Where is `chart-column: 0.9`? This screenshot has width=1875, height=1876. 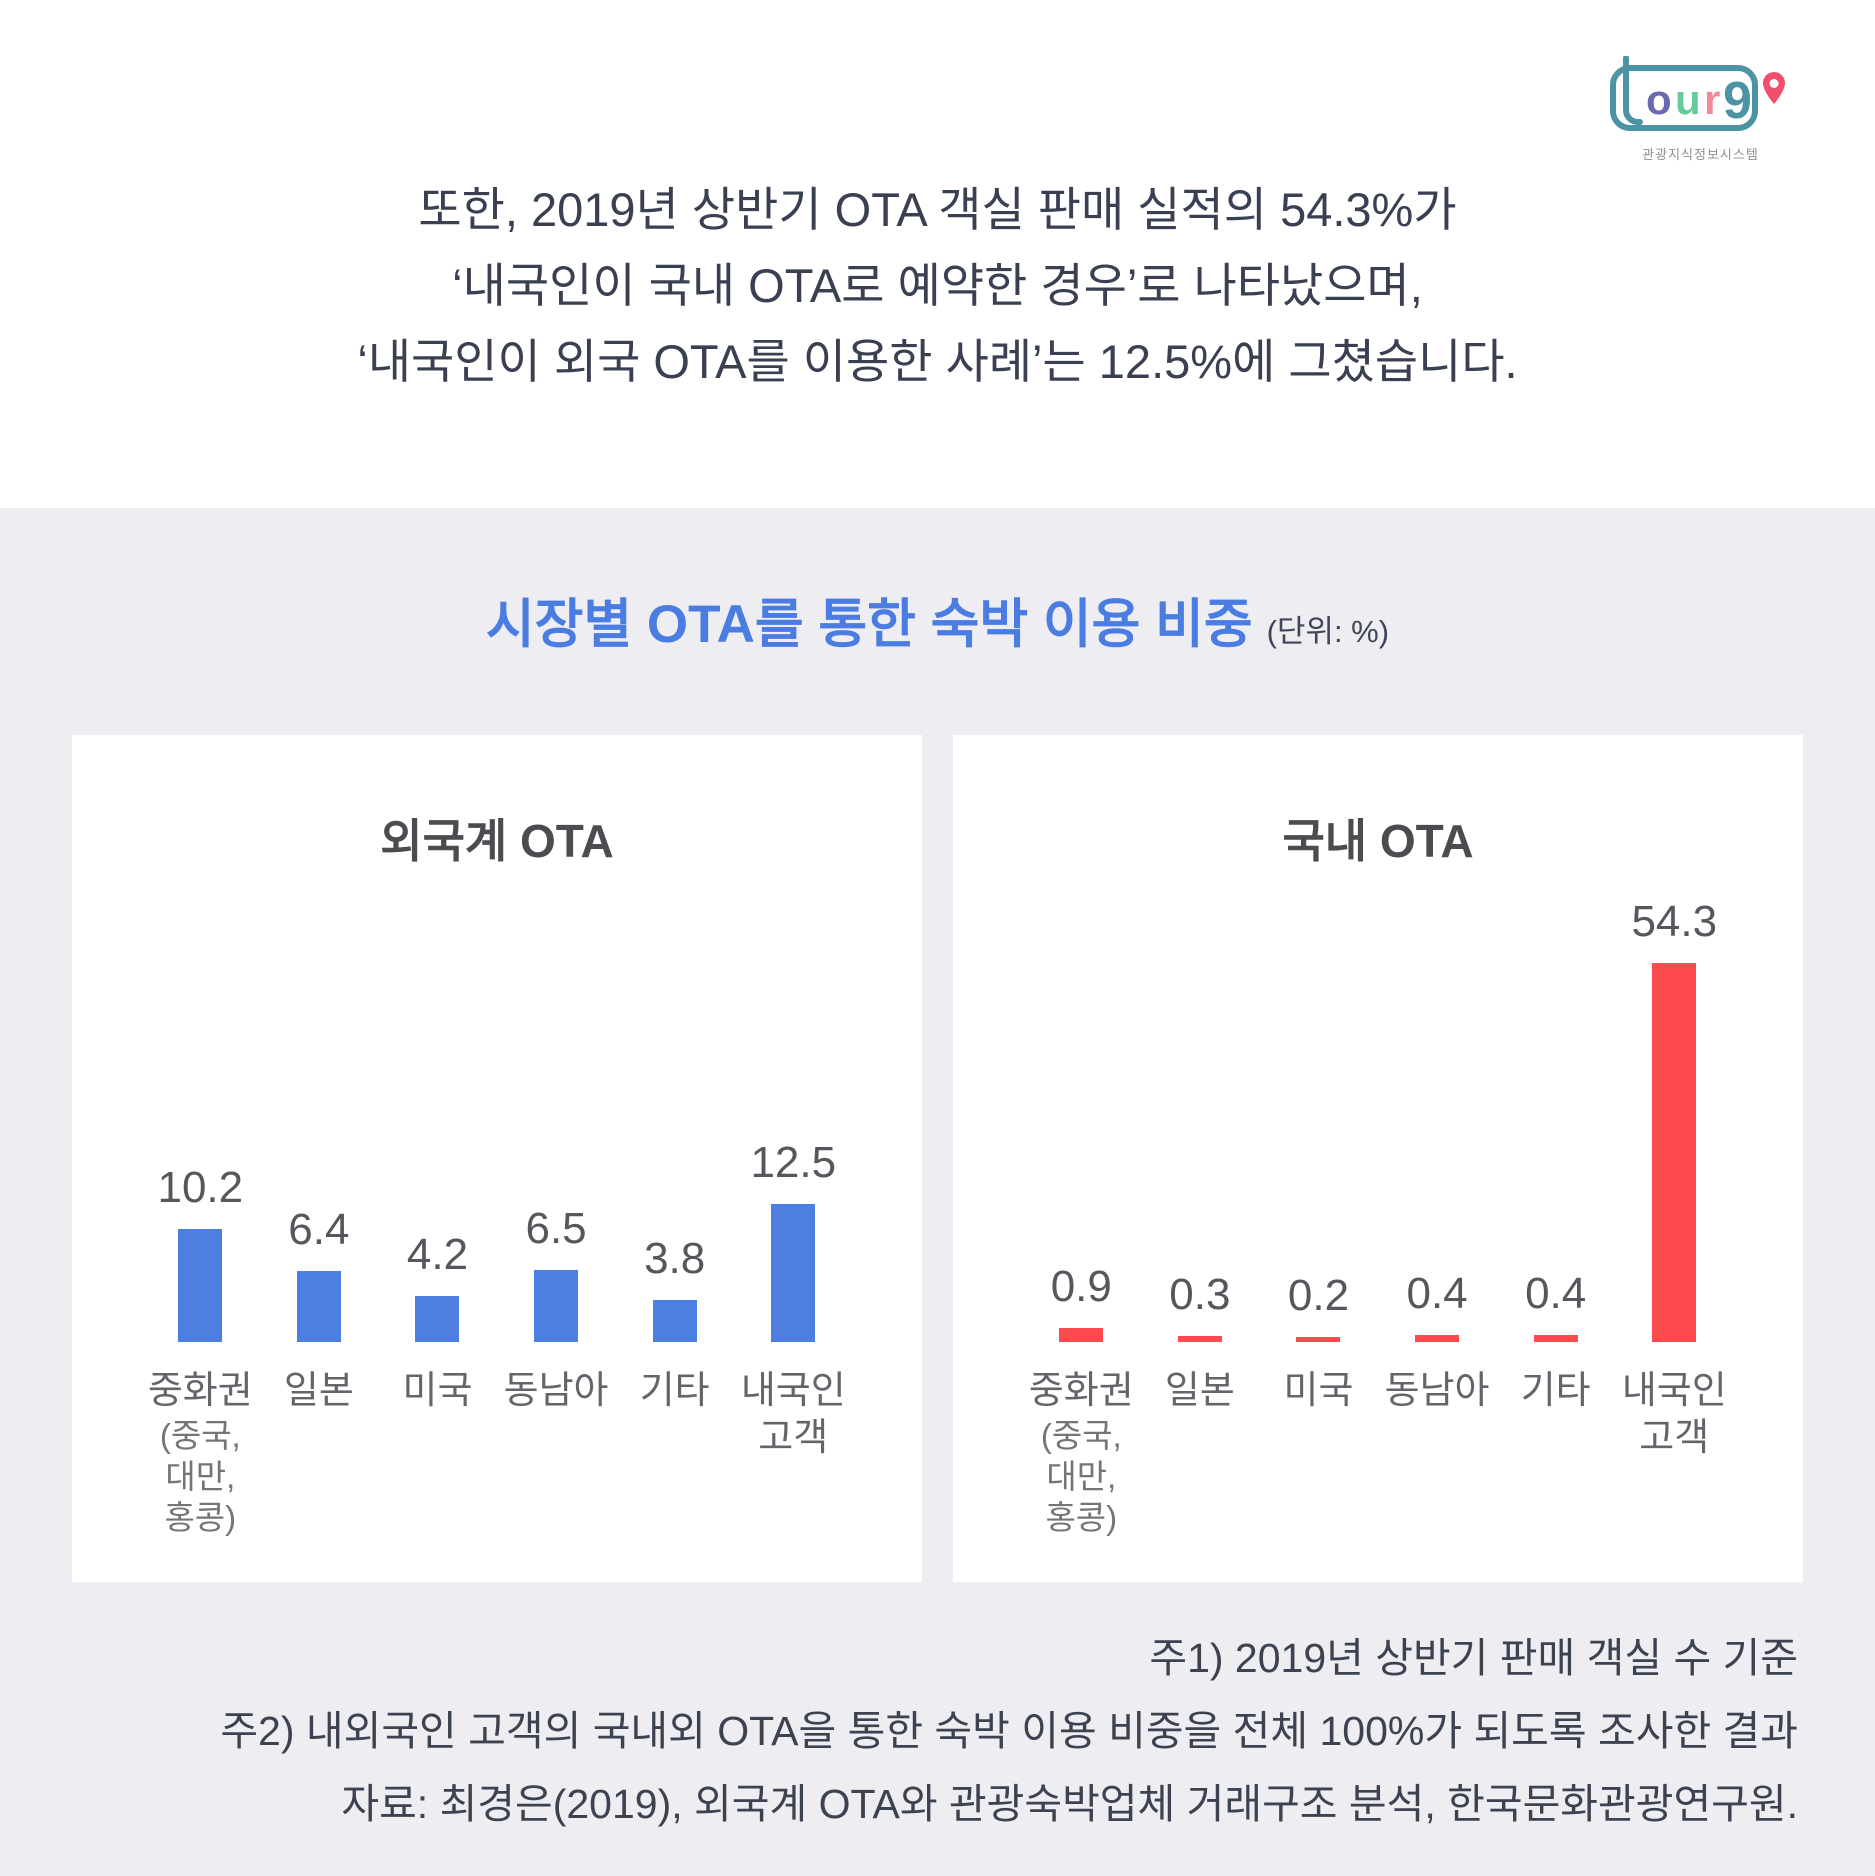 chart-column: 0.9 is located at coordinates (1081, 1038).